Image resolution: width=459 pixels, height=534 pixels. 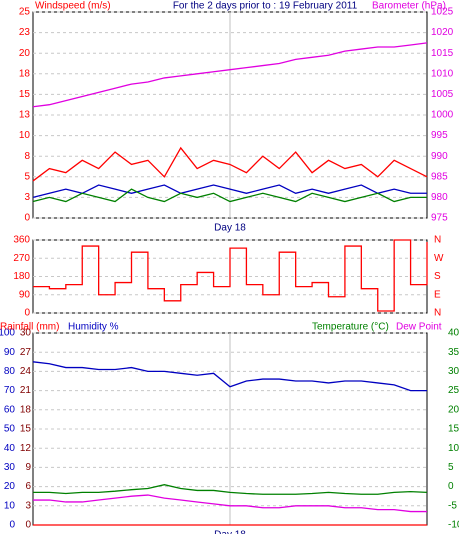 I want to click on y-tick-label: 5, so click(x=27, y=176).